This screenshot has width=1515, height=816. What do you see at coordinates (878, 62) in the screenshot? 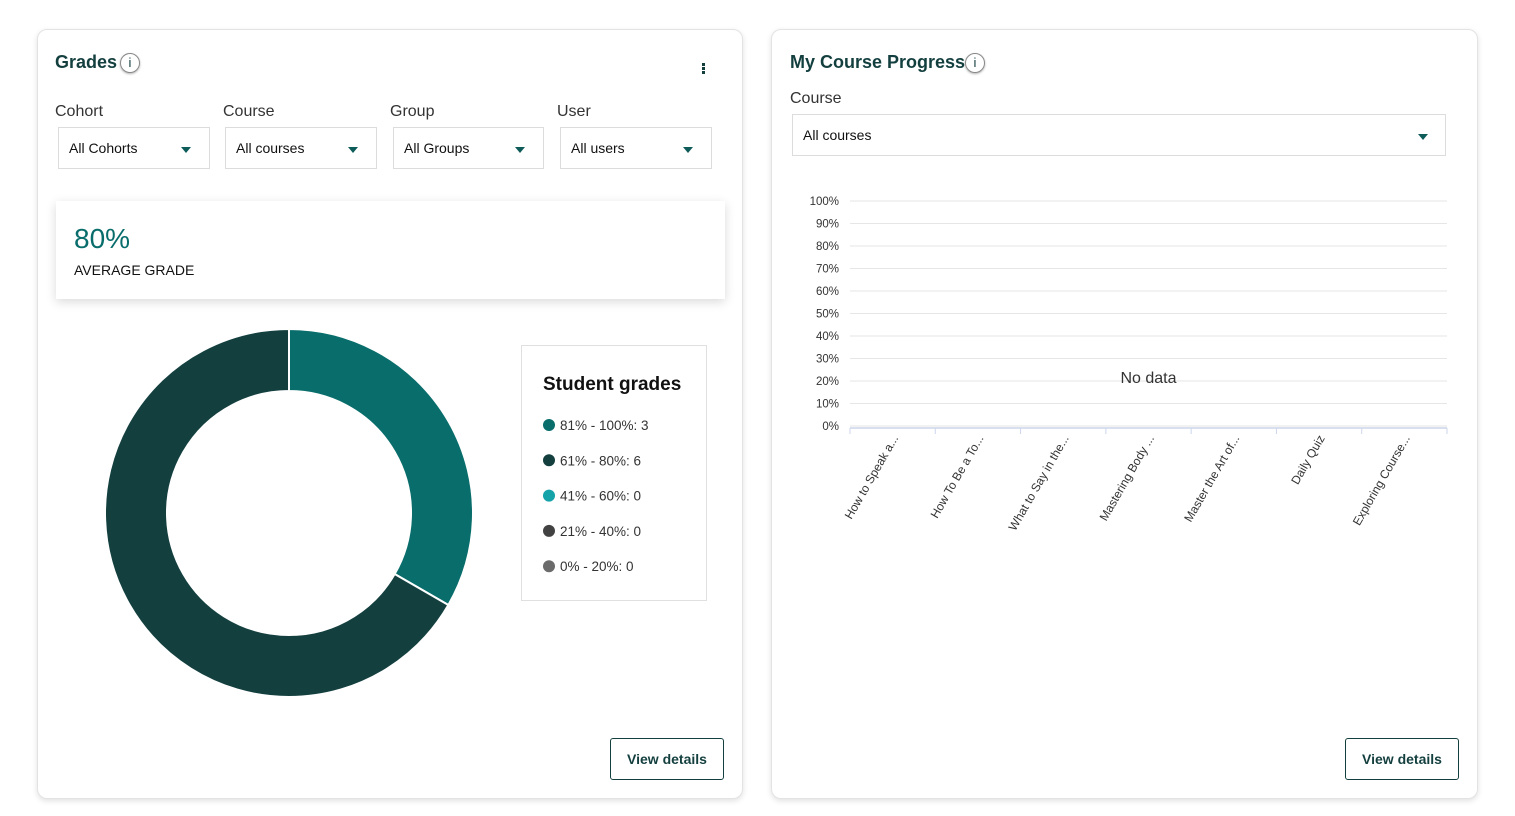
I see `card-title: My Course Progress` at bounding box center [878, 62].